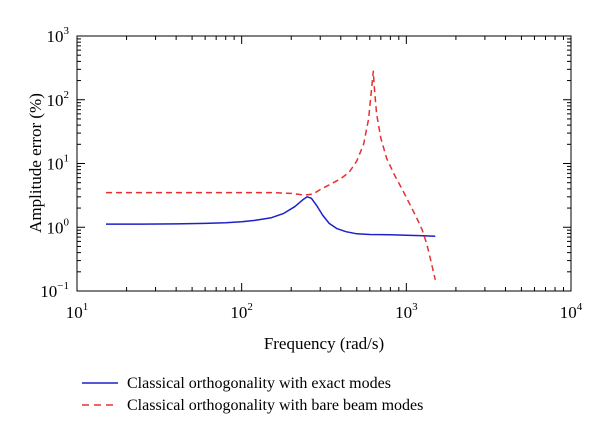 This screenshot has width=600, height=437. I want to click on x-axis-title: Frequency (rad/s), so click(324, 343).